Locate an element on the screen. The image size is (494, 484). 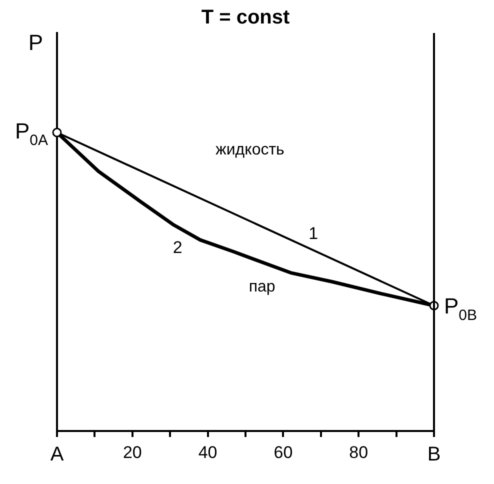
x-tick-label: 80 is located at coordinates (358, 452).